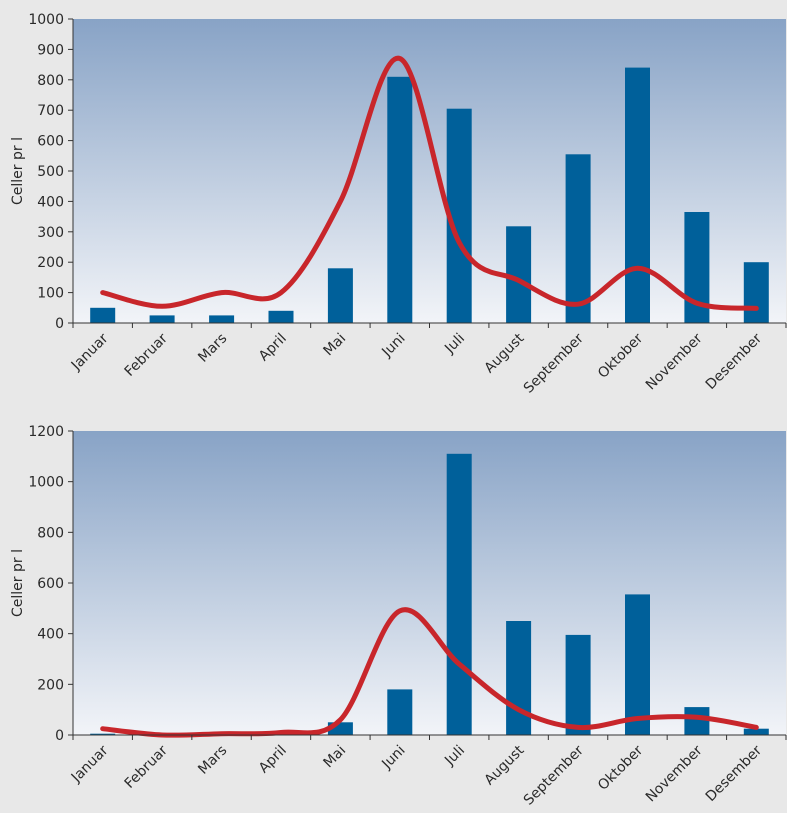  What do you see at coordinates (50, 233) in the screenshot?
I see `y-tick-label: 300` at bounding box center [50, 233].